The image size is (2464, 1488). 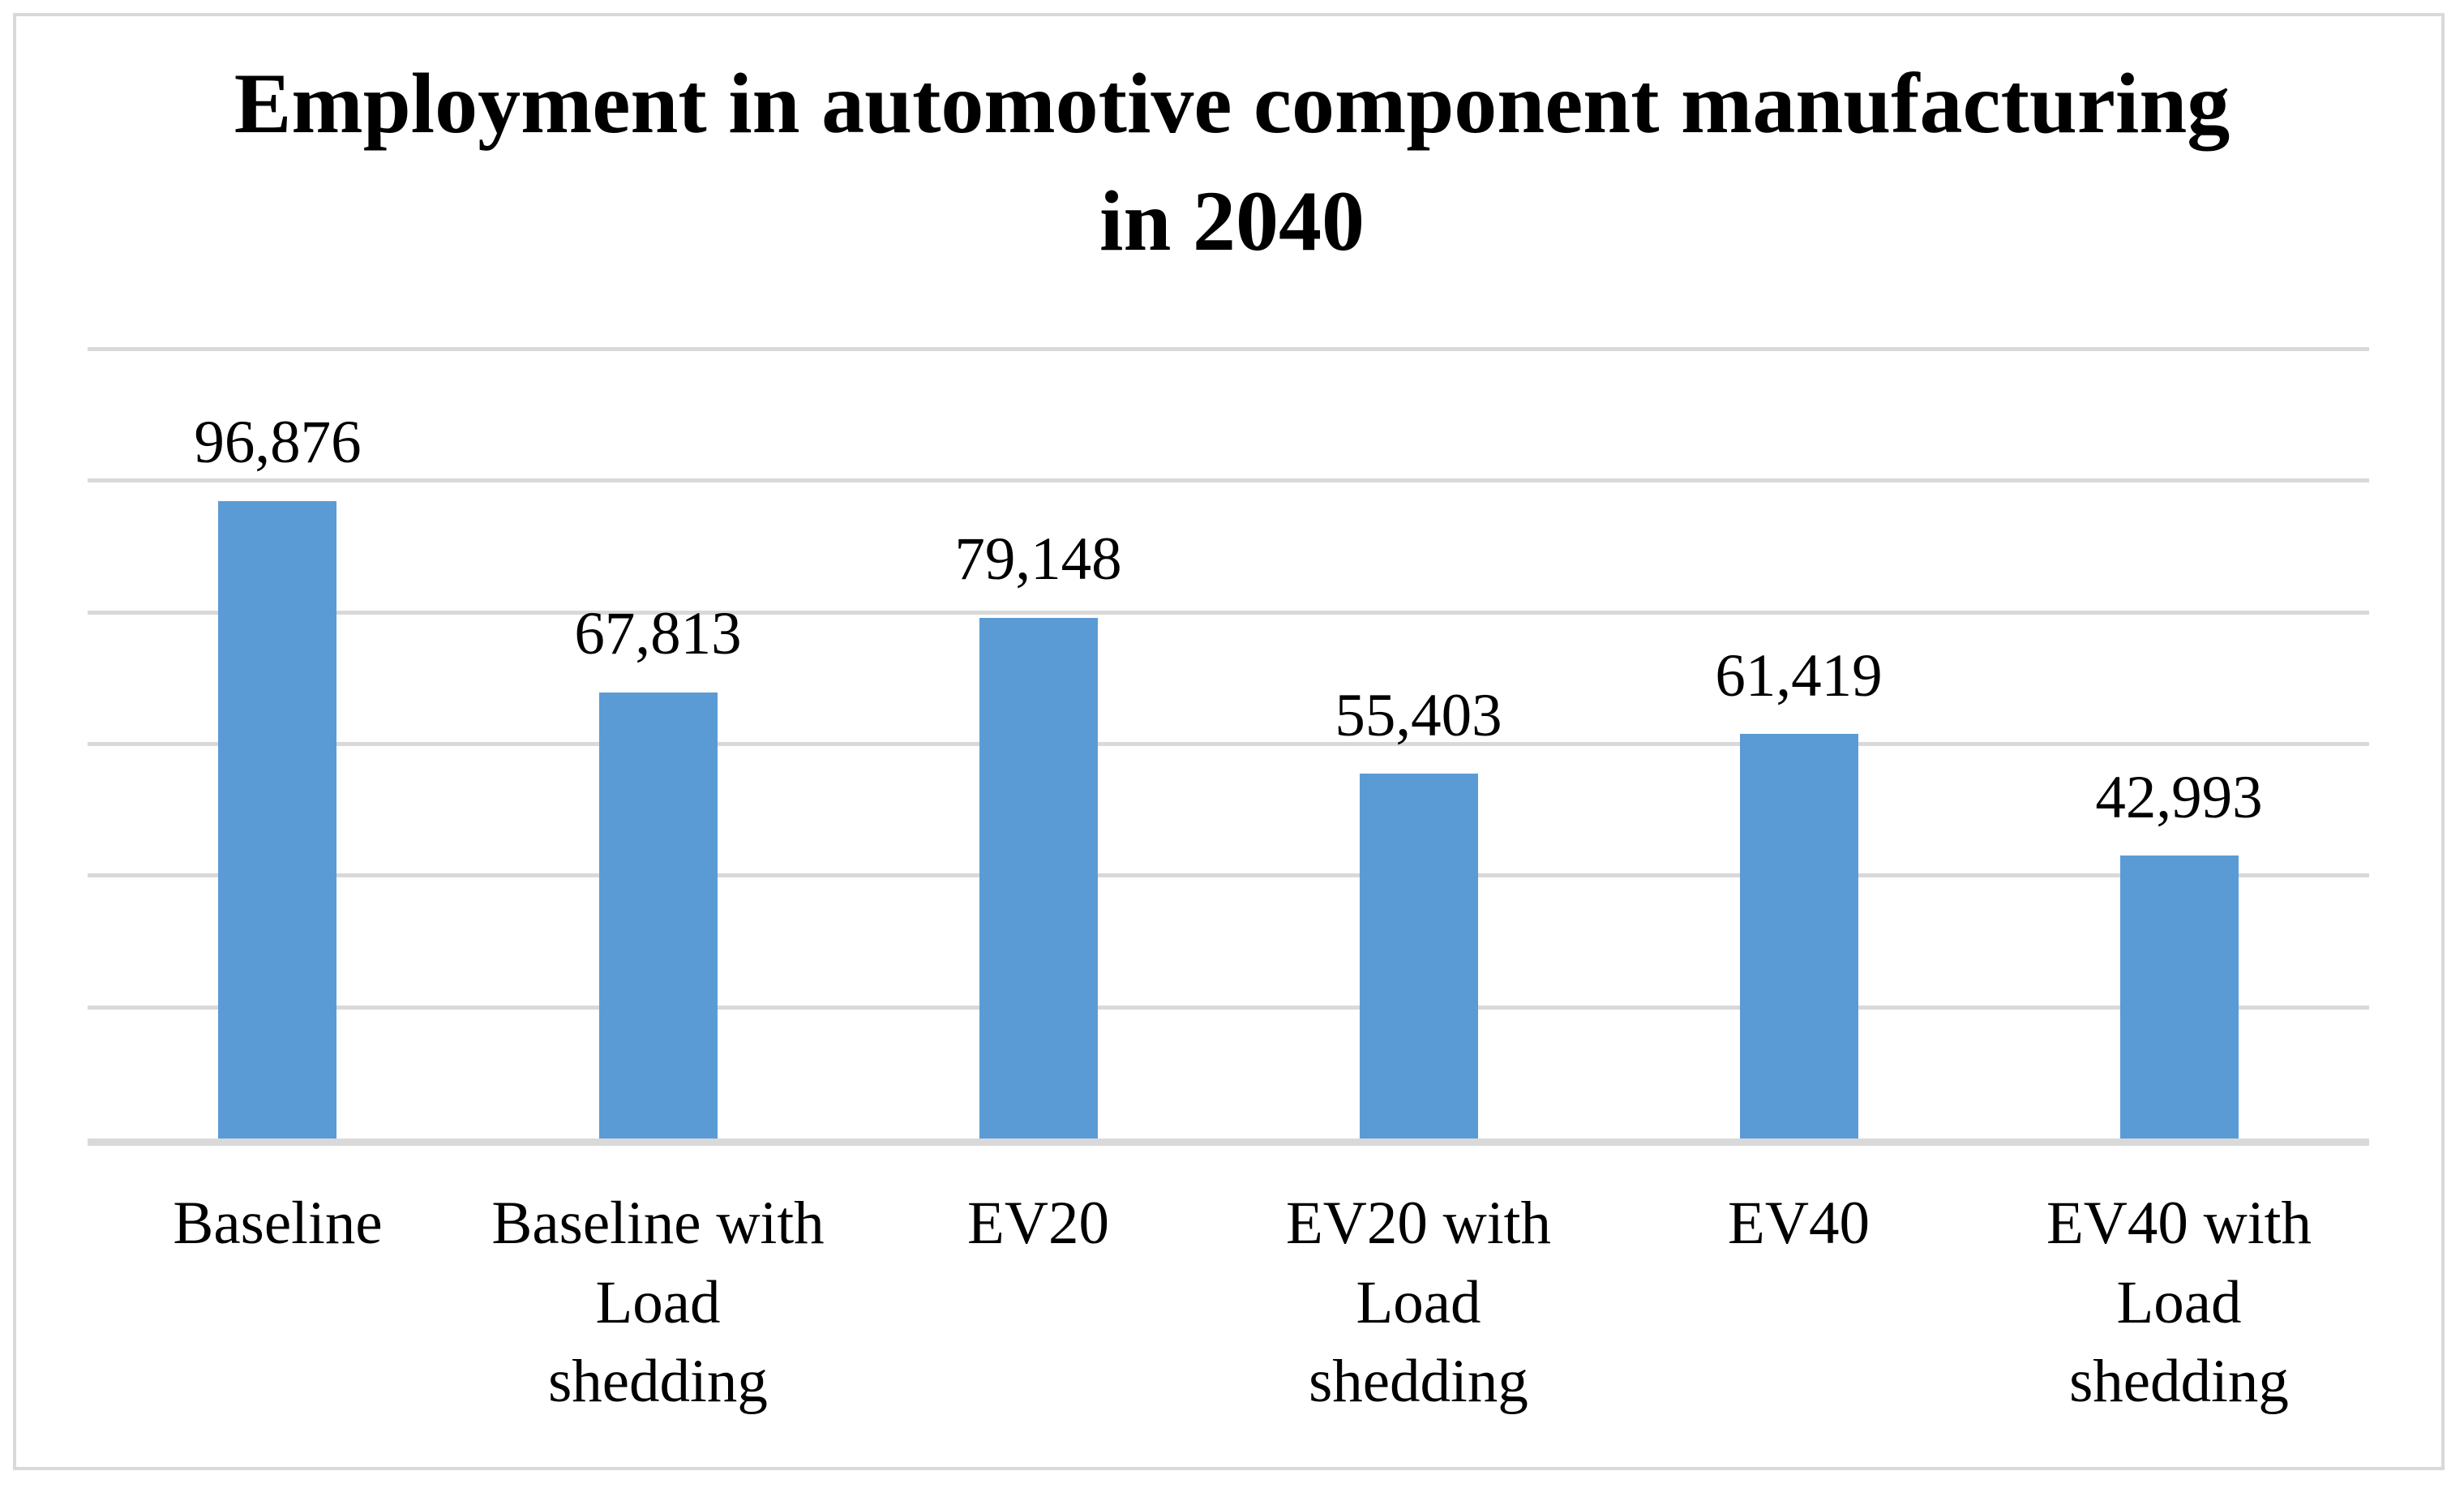 I want to click on bar-value-label: 55,403, so click(x=1418, y=715).